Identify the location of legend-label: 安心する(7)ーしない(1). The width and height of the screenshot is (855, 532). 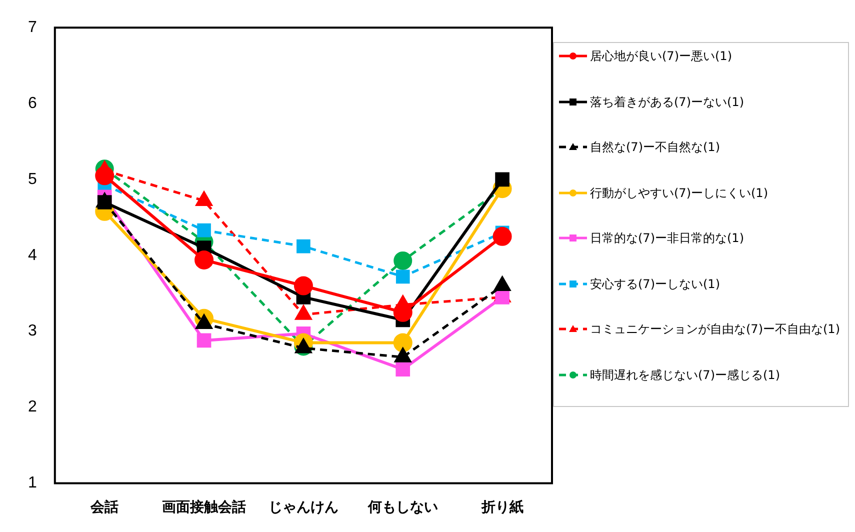
(655, 284).